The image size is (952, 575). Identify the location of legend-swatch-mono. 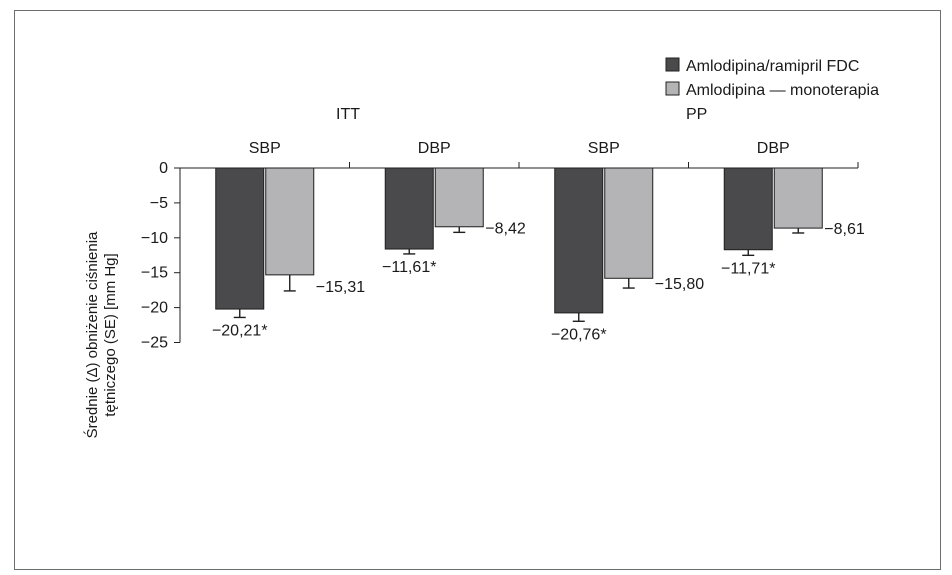
(672, 88).